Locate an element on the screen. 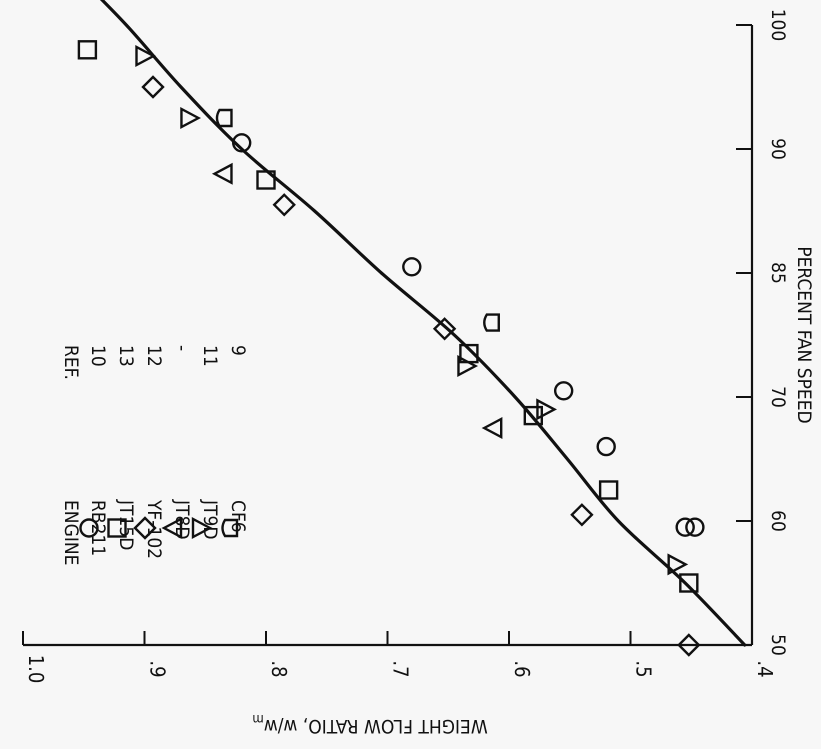 Image resolution: width=821 pixels, height=749 pixels. legend-ref-number: 9 is located at coordinates (238, 350).